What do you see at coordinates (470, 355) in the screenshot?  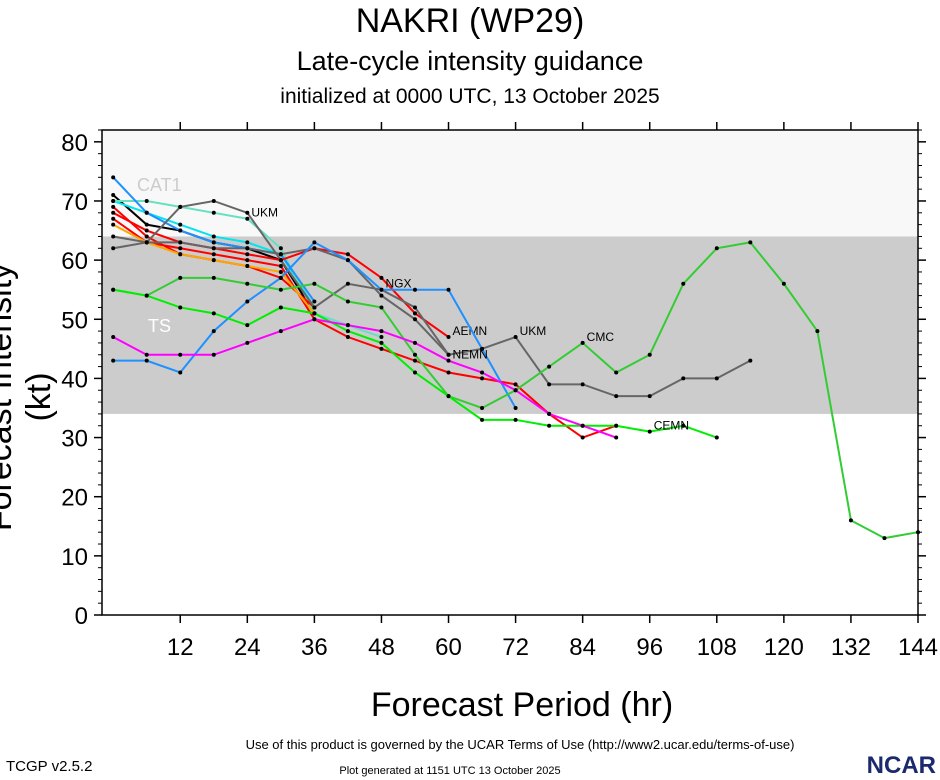 I see `series-label: NEMN` at bounding box center [470, 355].